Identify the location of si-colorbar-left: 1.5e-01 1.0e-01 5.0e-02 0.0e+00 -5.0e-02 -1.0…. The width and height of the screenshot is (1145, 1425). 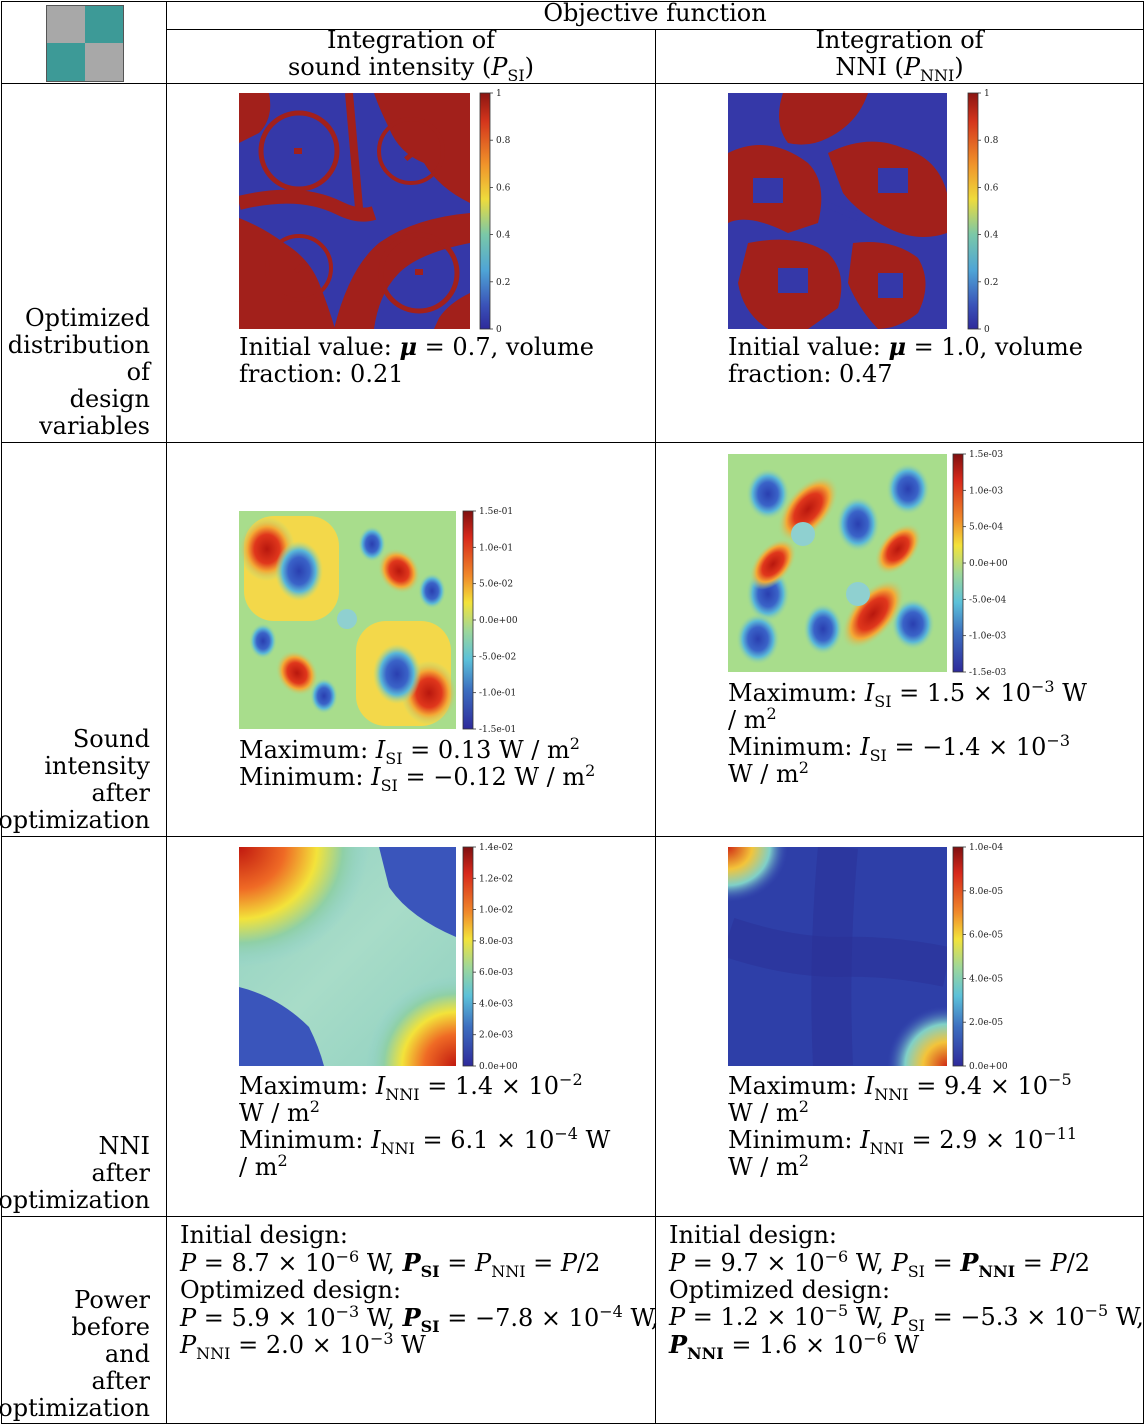
(490, 620).